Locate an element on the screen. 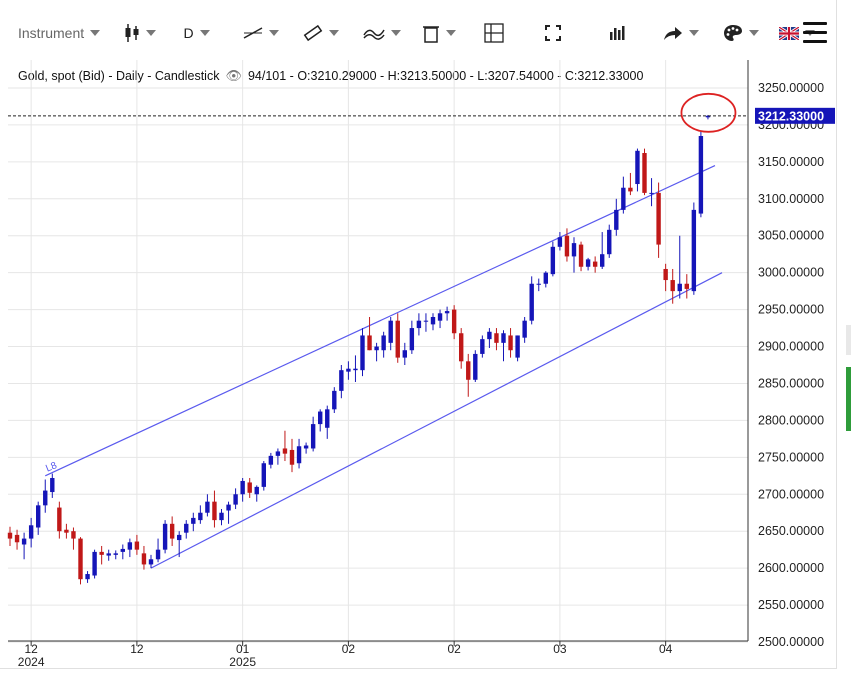 The width and height of the screenshot is (851, 680). y-tick-label: 2850.00000 is located at coordinates (791, 383).